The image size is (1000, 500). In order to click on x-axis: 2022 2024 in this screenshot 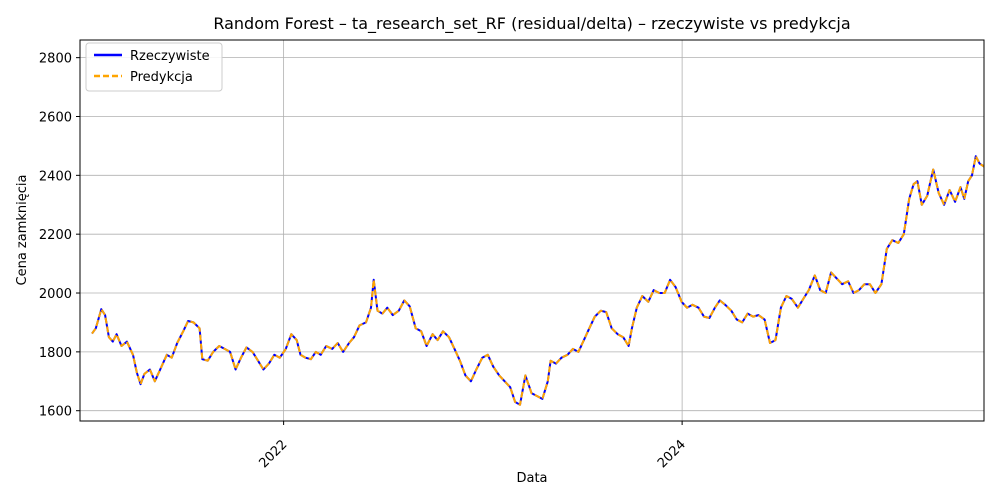, I will do `click(472, 446)`.